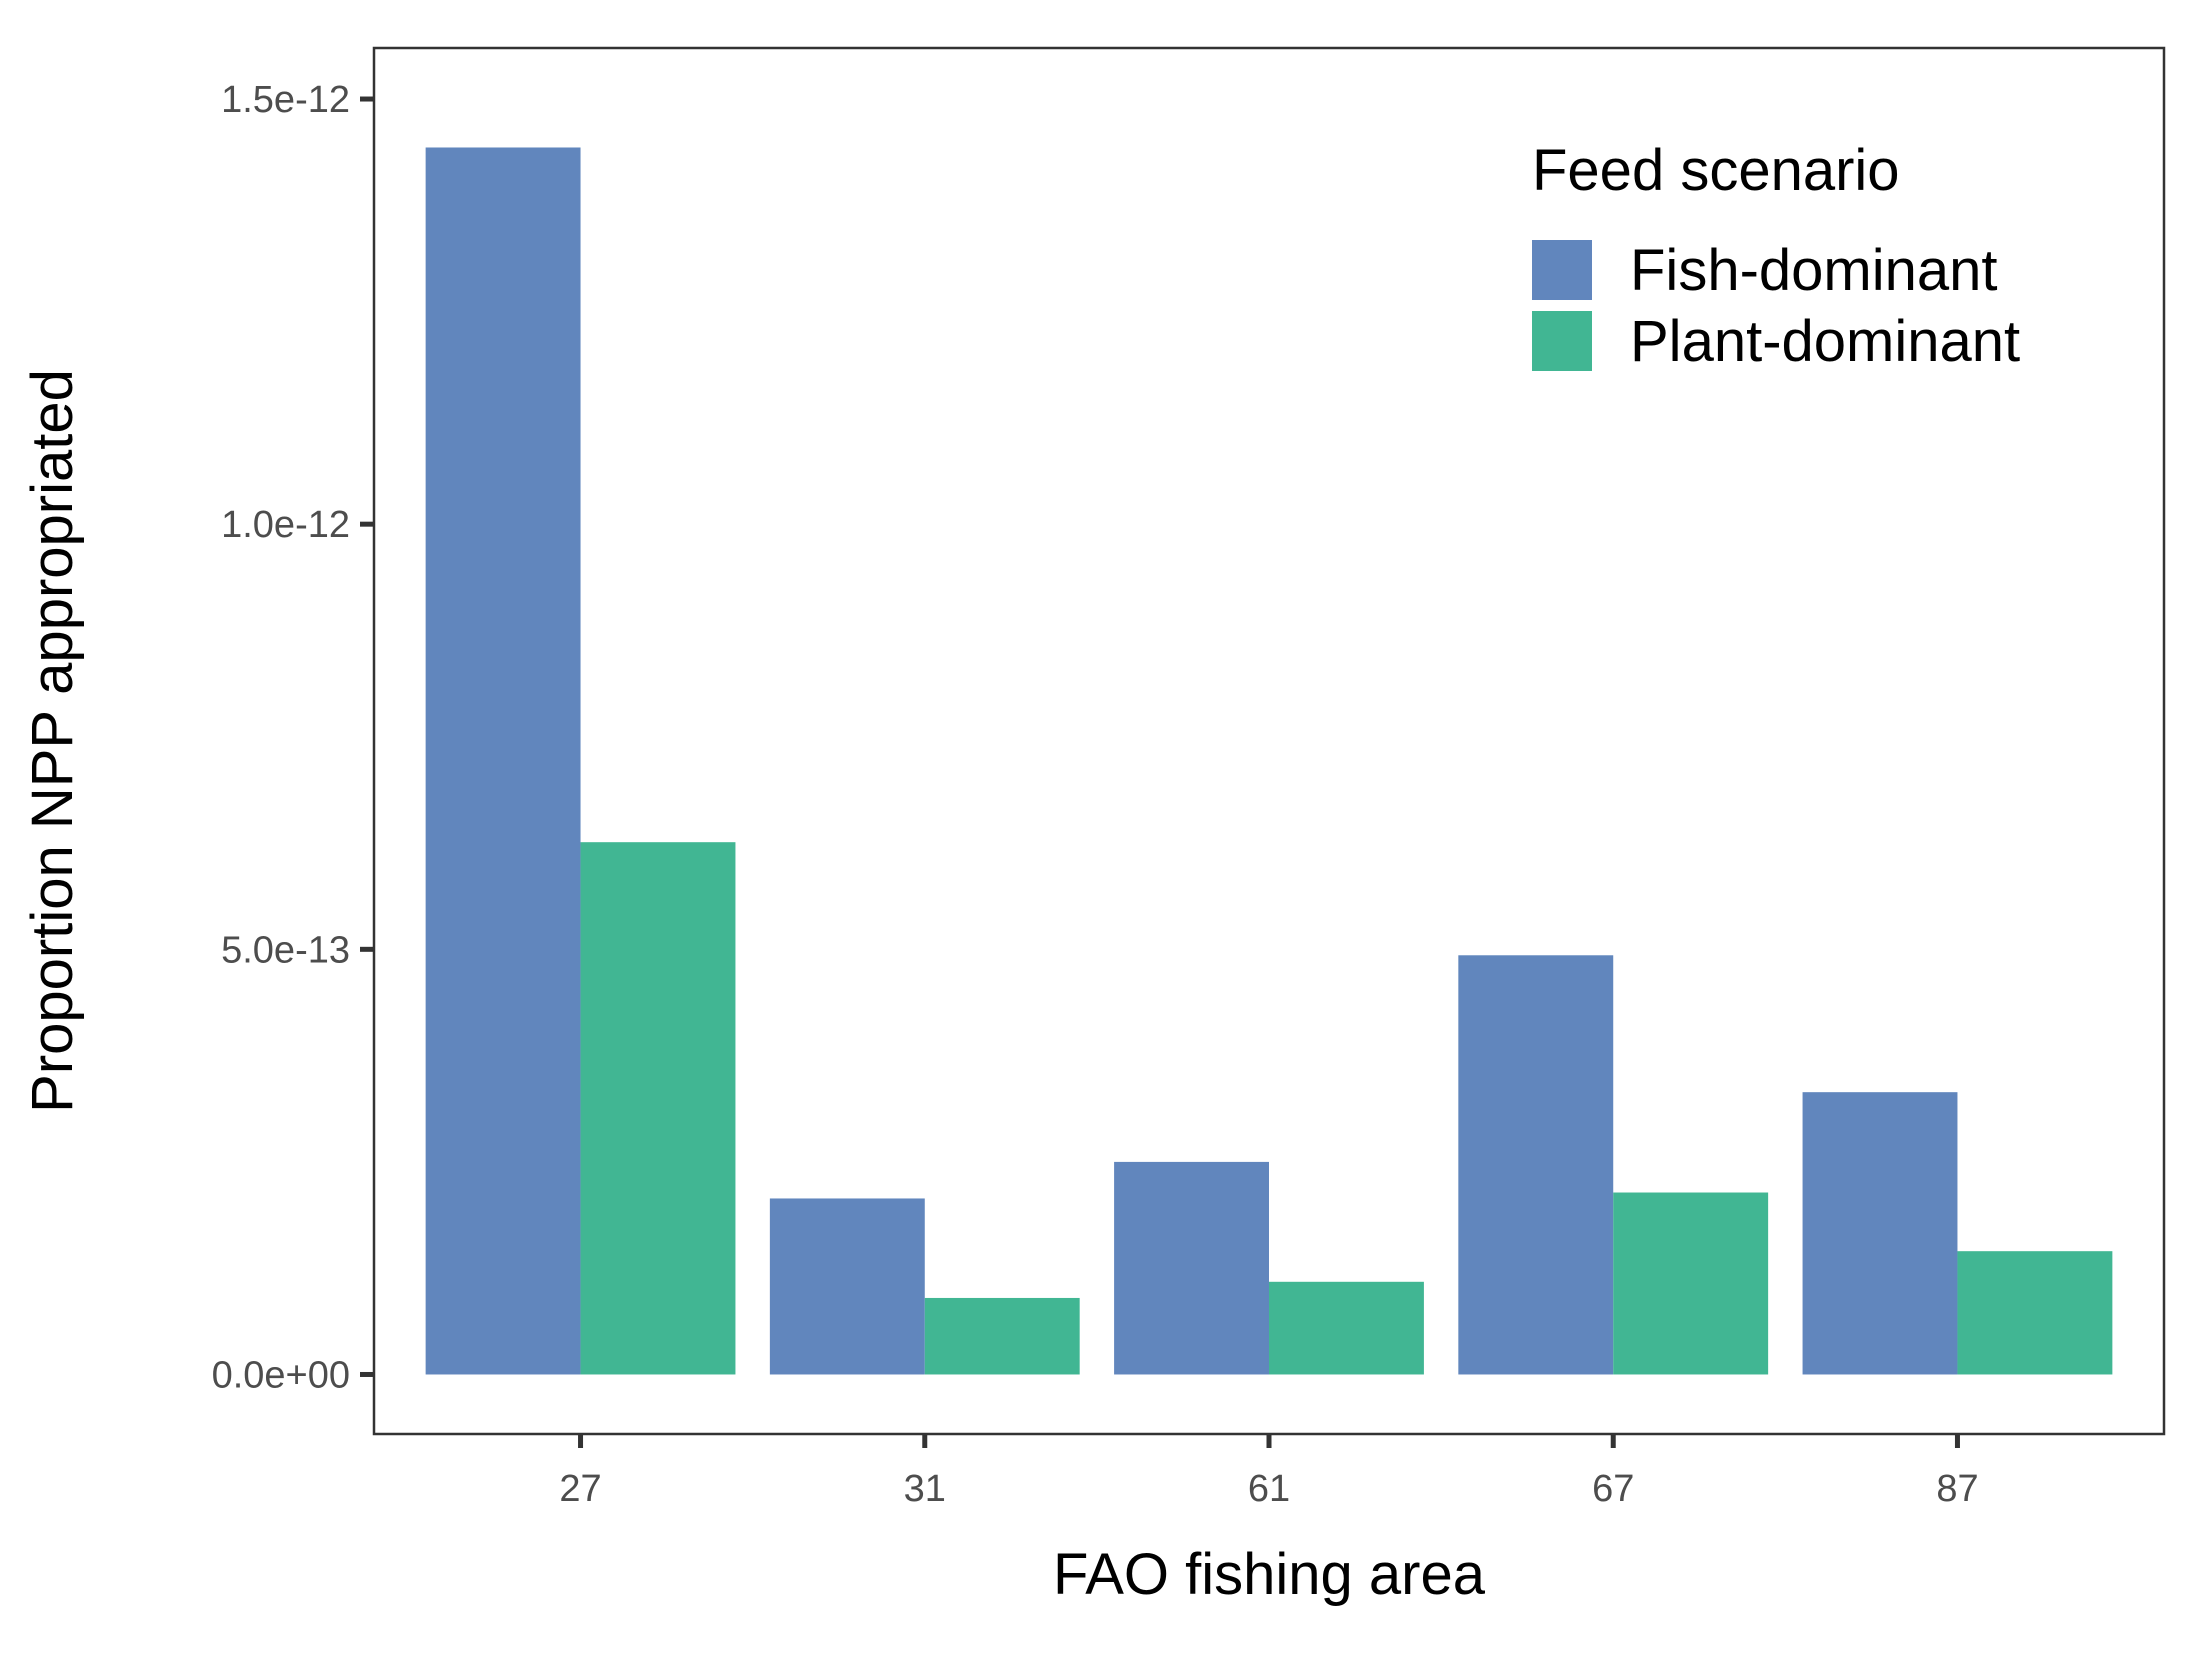  I want to click on x-axis: 27 31 61 67 87, so click(1269, 1472).